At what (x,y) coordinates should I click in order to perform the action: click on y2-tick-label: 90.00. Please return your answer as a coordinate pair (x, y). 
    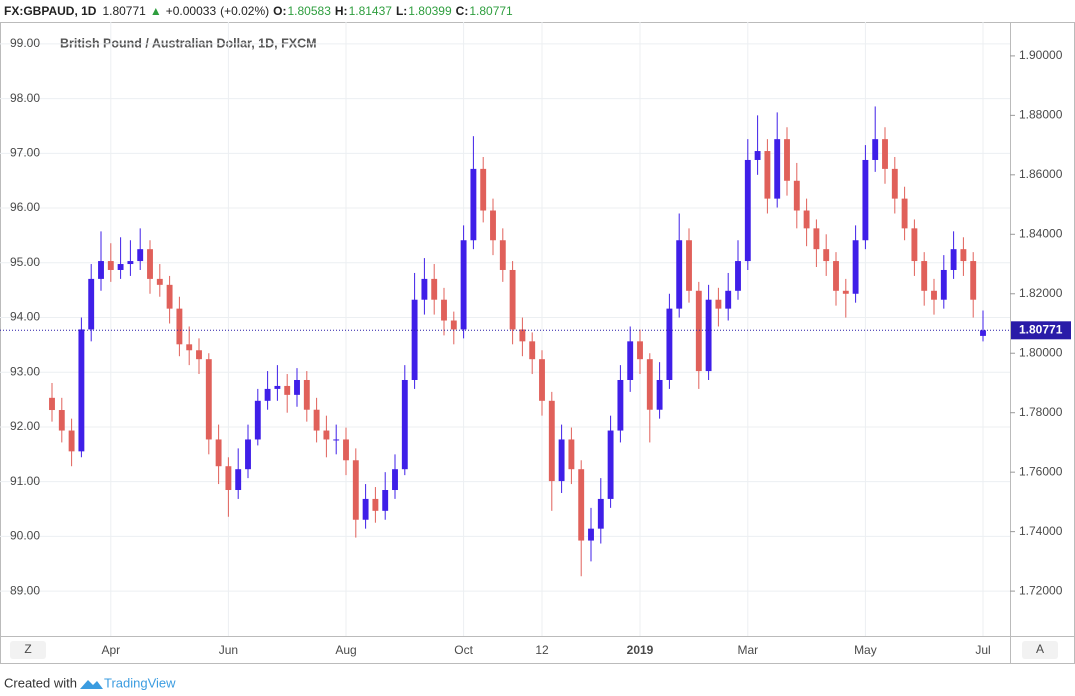
    Looking at the image, I should click on (25, 536).